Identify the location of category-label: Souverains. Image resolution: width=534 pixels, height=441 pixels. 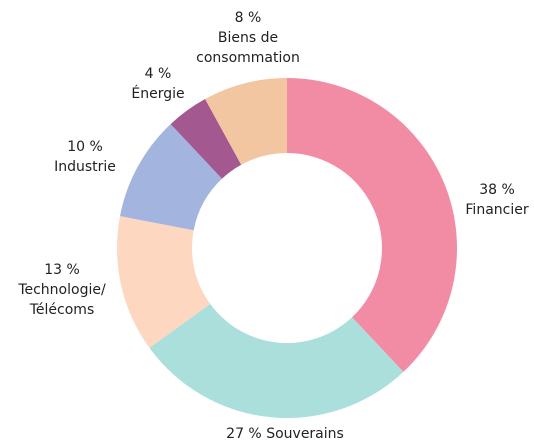
(305, 433).